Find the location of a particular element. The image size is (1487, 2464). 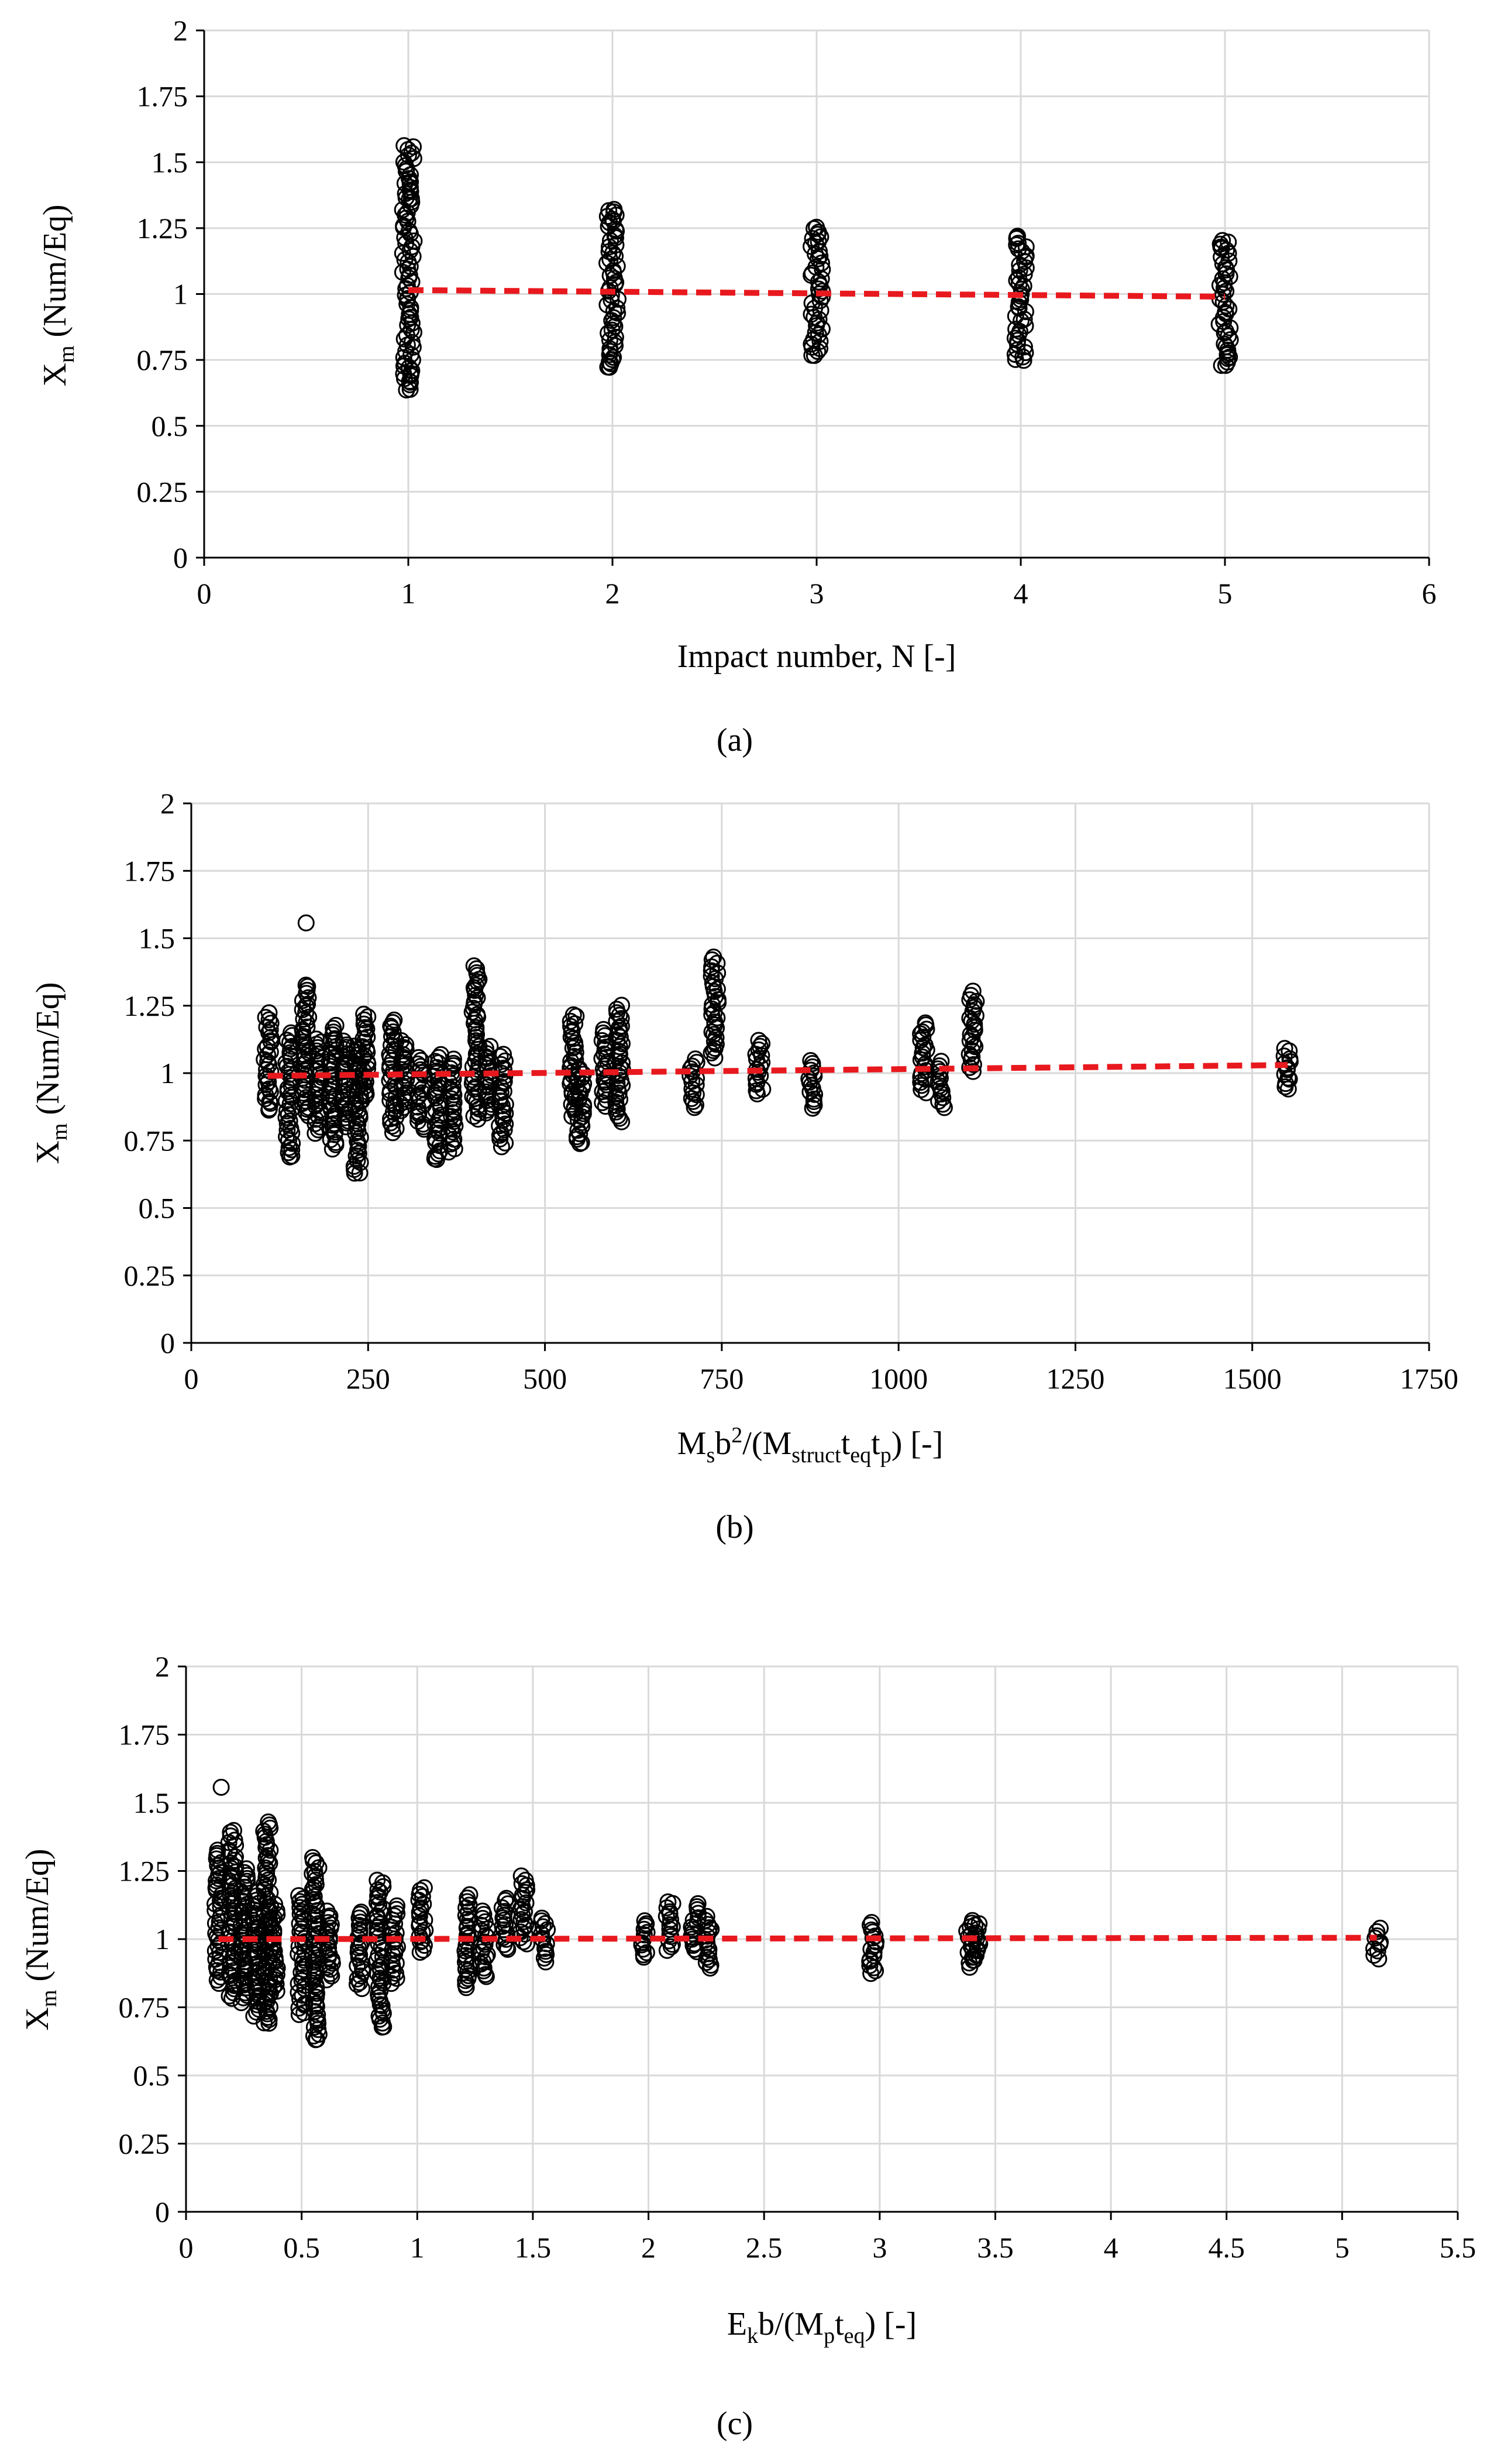

y-tick-label: 0 is located at coordinates (162, 2211).